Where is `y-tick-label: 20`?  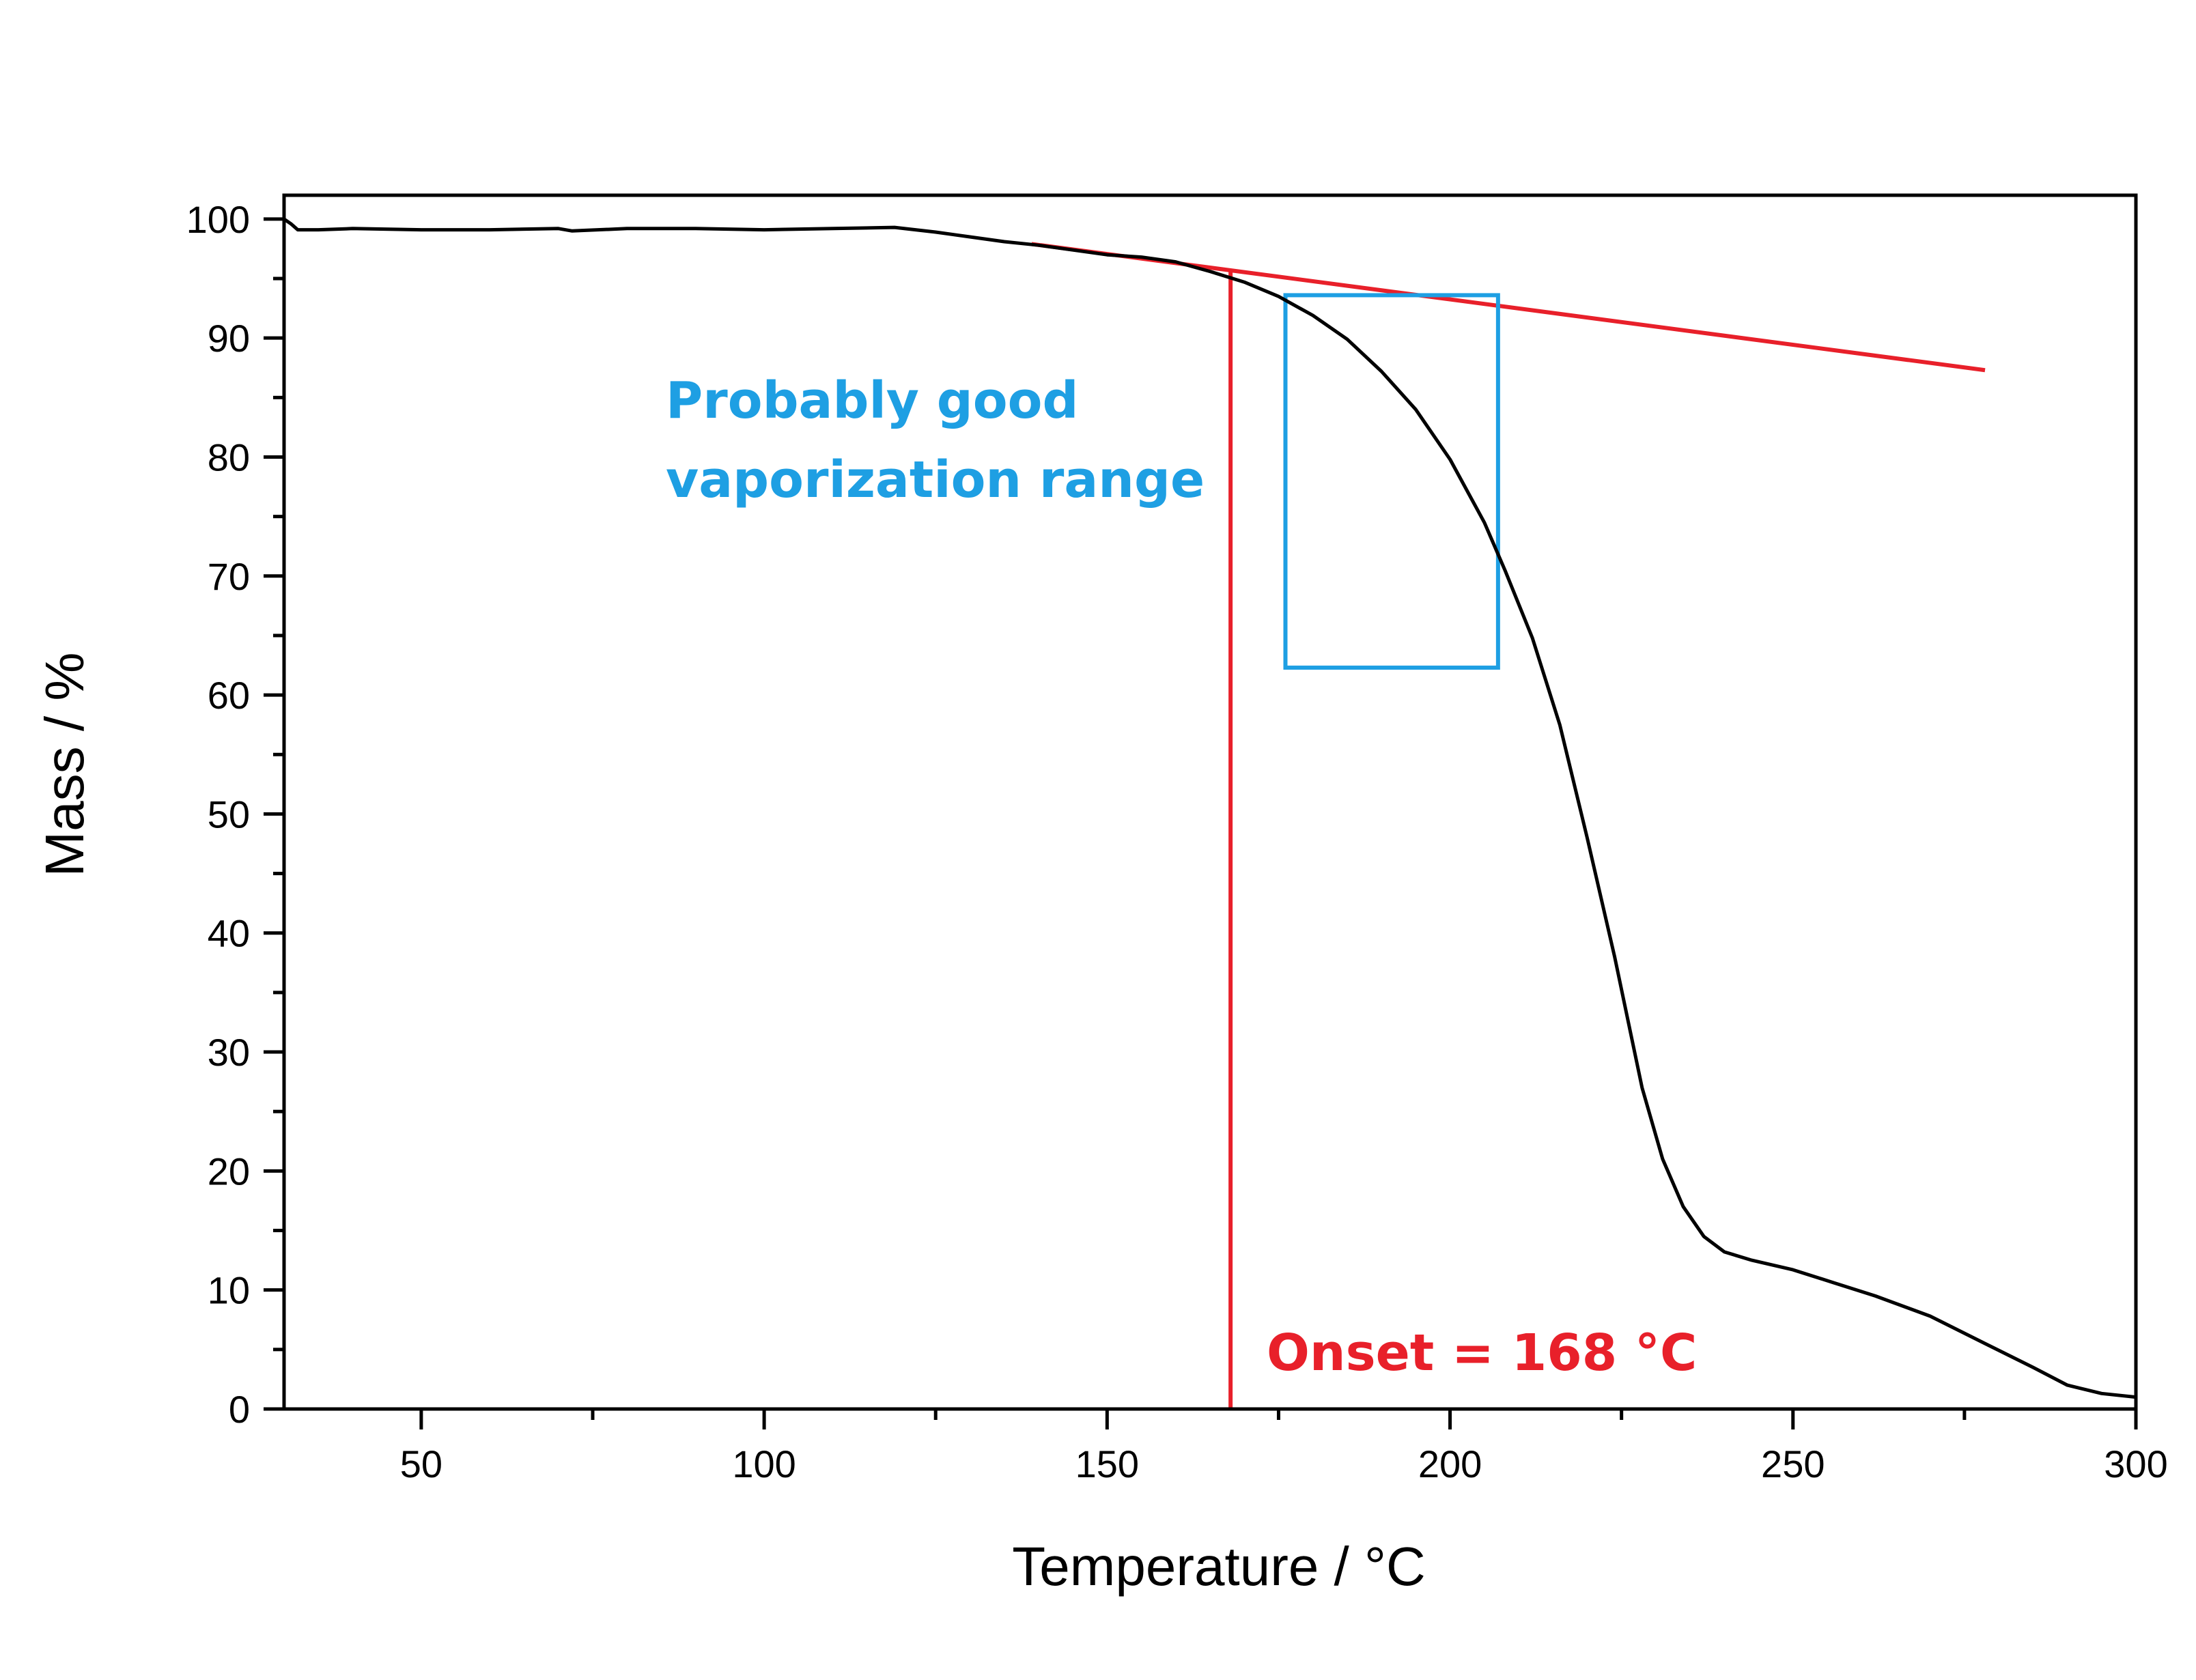
y-tick-label: 20 is located at coordinates (229, 1171).